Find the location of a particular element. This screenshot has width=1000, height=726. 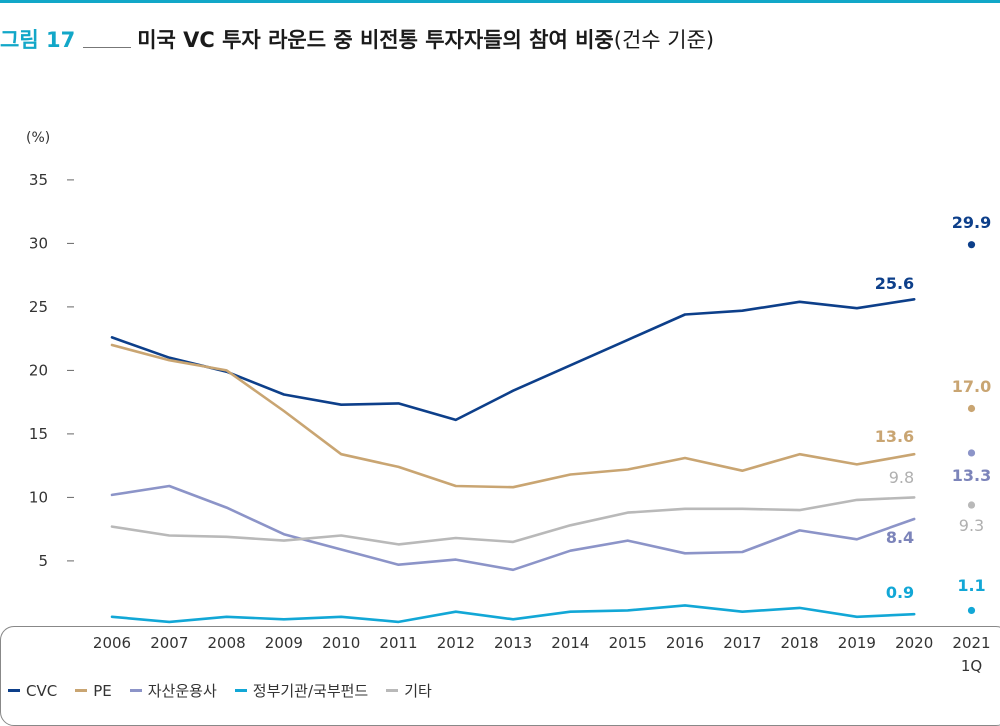

legend-item-1: PE is located at coordinates (93, 690).